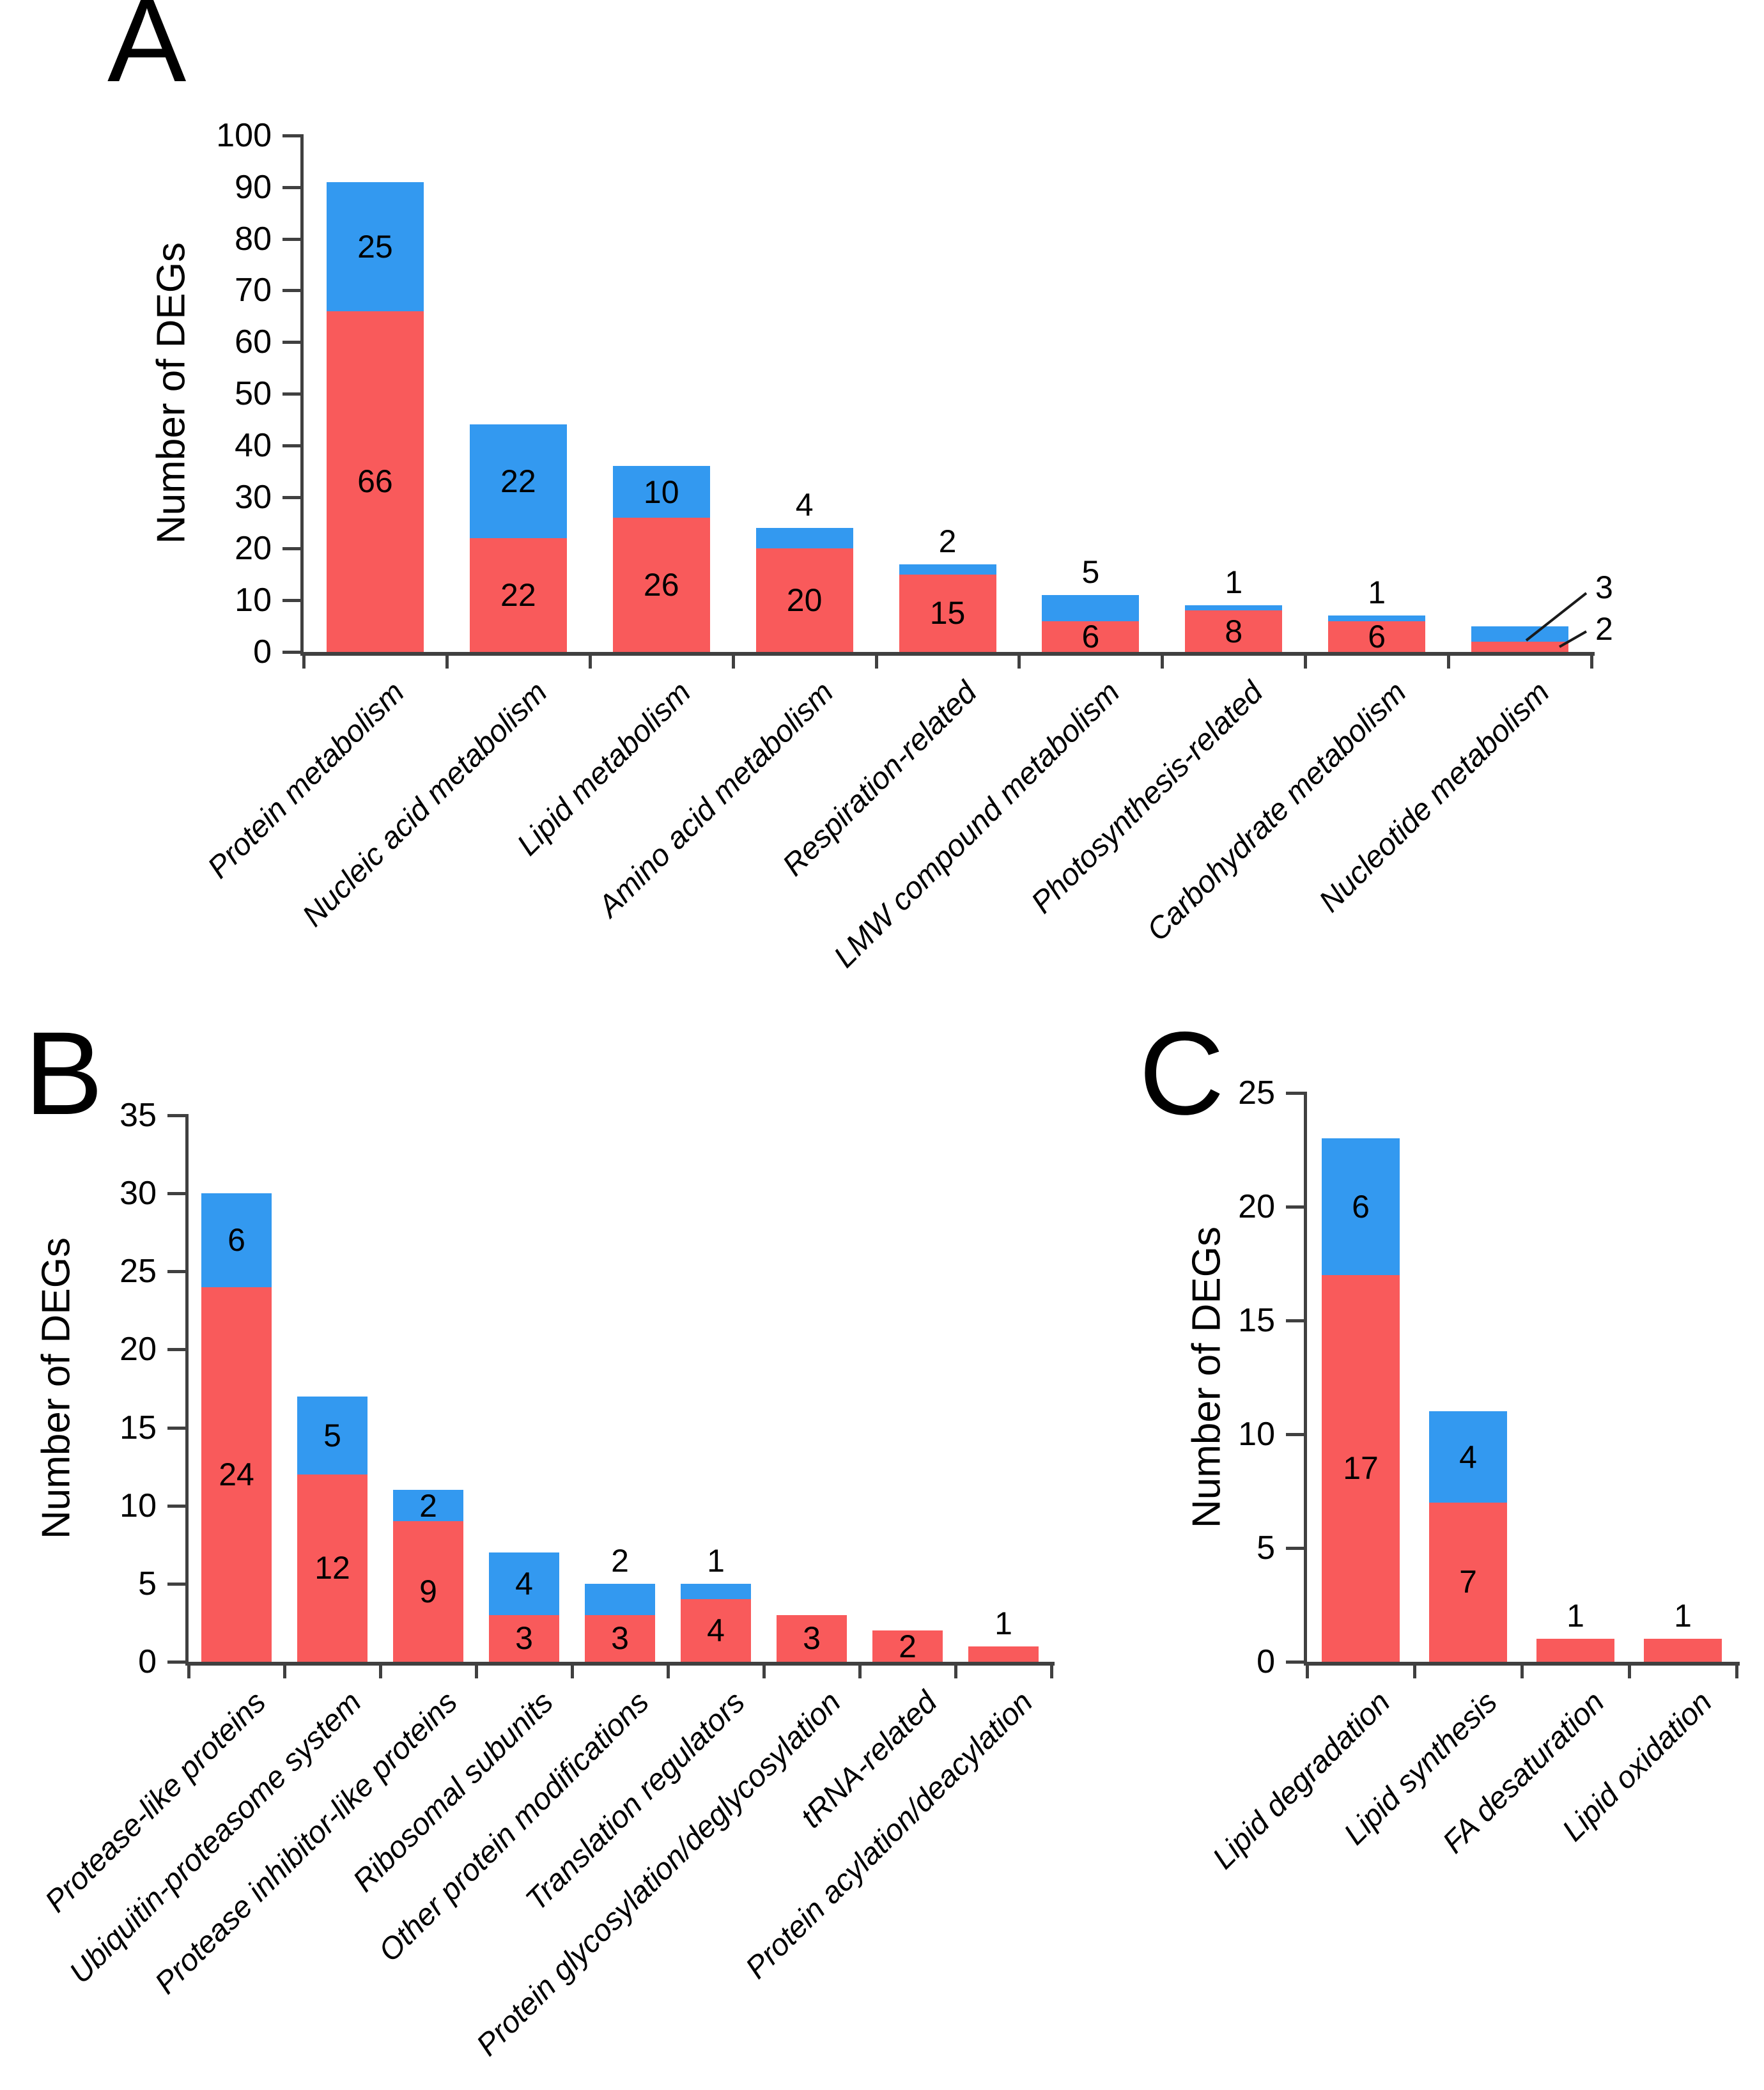 The width and height of the screenshot is (1764, 2090). What do you see at coordinates (1182, 1074) in the screenshot?
I see `panel-label-c: C` at bounding box center [1182, 1074].